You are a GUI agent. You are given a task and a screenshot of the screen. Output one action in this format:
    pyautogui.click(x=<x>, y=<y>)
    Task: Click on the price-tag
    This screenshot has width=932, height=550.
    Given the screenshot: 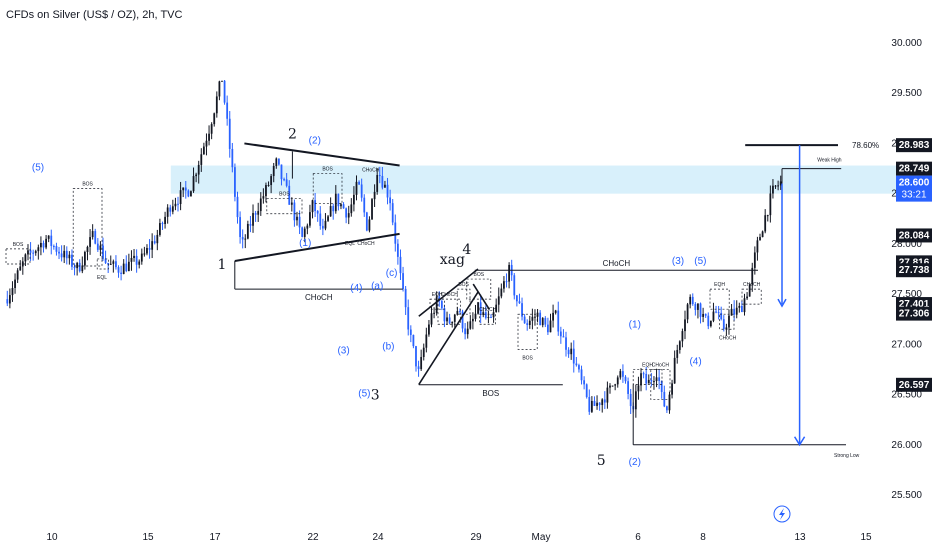 What is the action you would take?
    pyautogui.click(x=914, y=270)
    